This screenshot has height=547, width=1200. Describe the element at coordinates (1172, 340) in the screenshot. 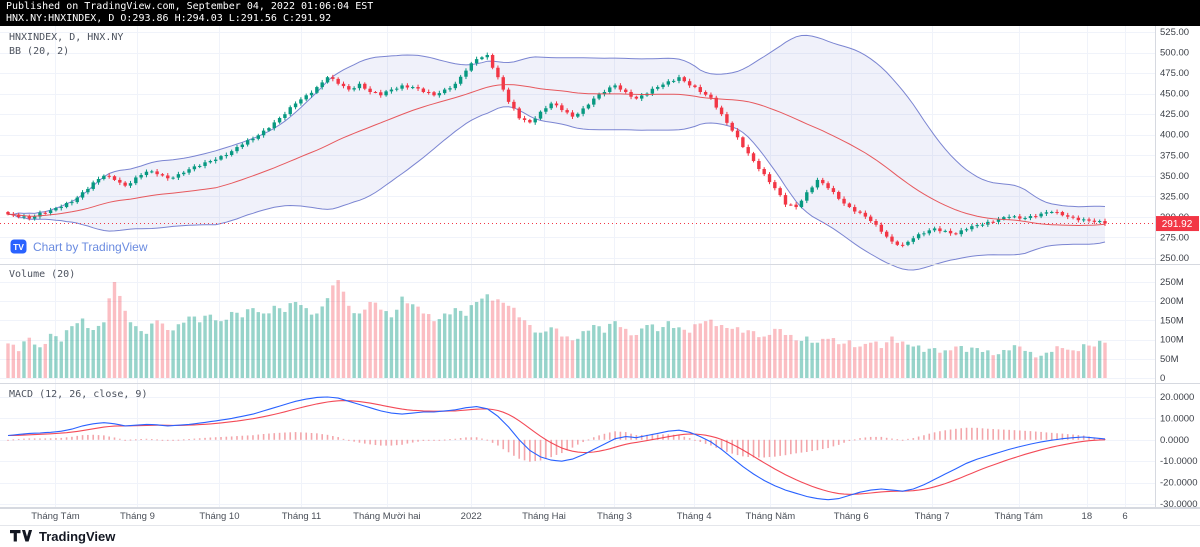

I see `svg-text: 100M` at that location.